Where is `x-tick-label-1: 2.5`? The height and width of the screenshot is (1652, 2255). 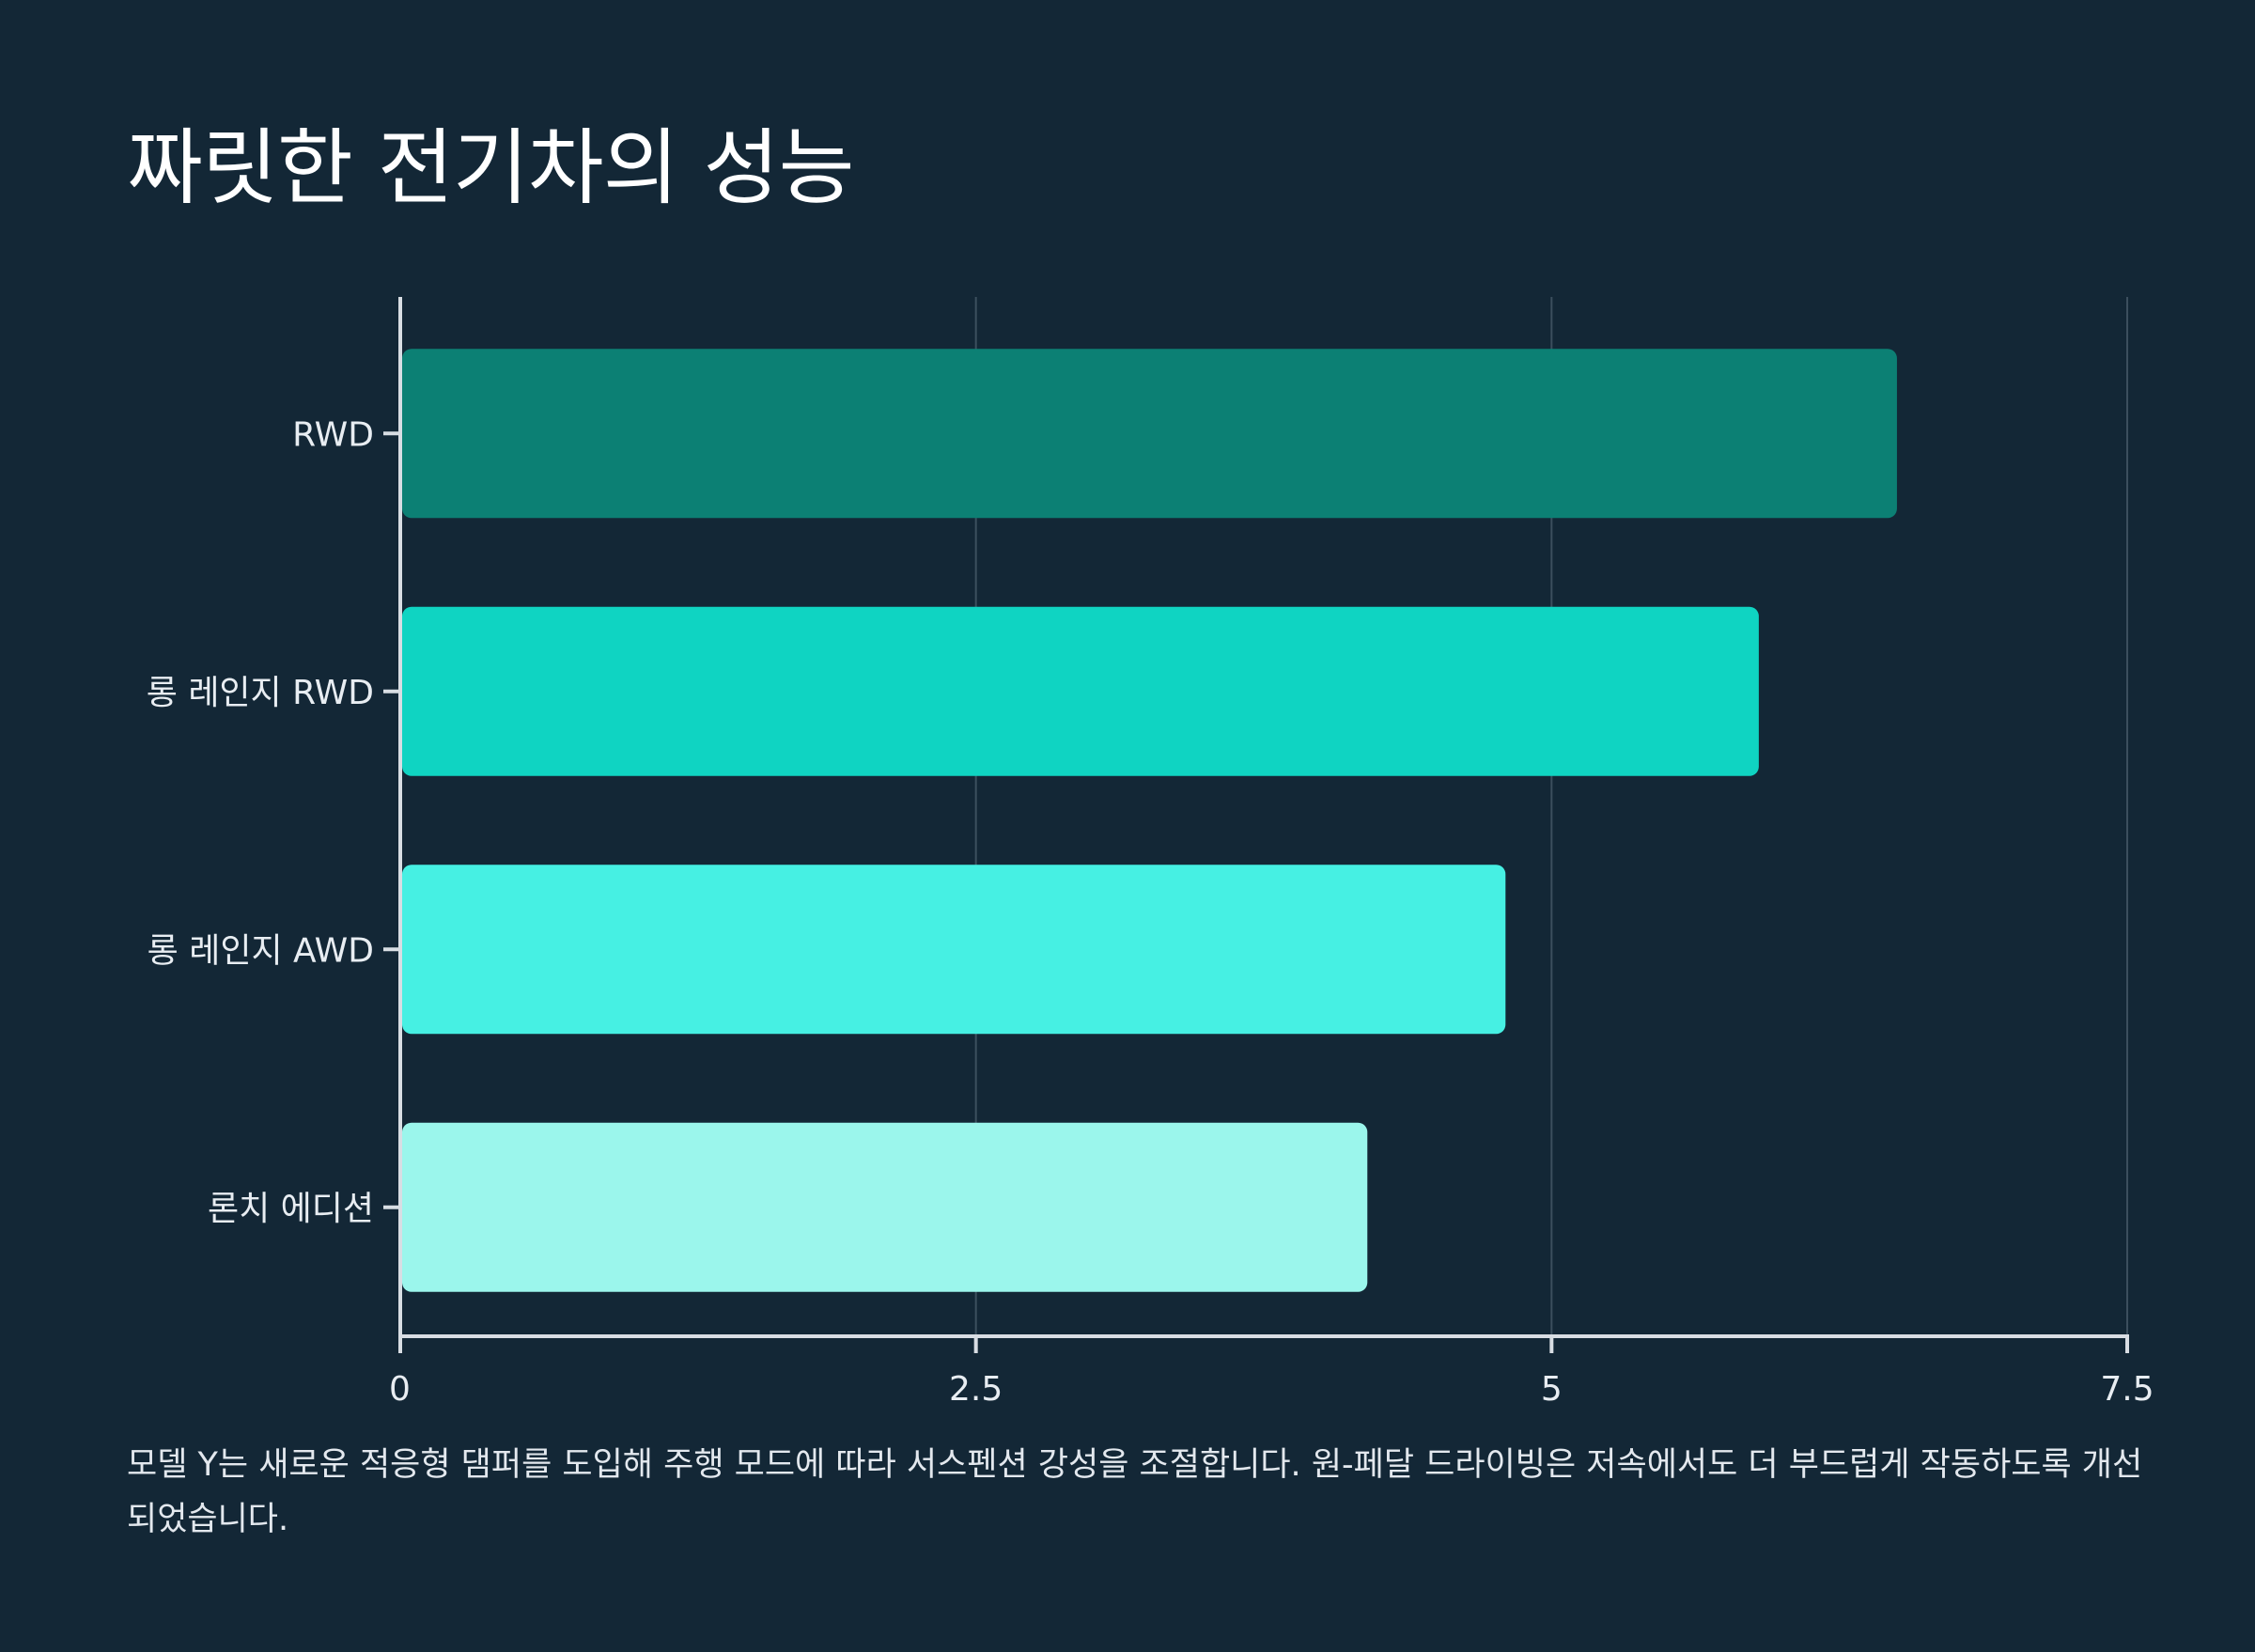 x-tick-label-1: 2.5 is located at coordinates (976, 1389).